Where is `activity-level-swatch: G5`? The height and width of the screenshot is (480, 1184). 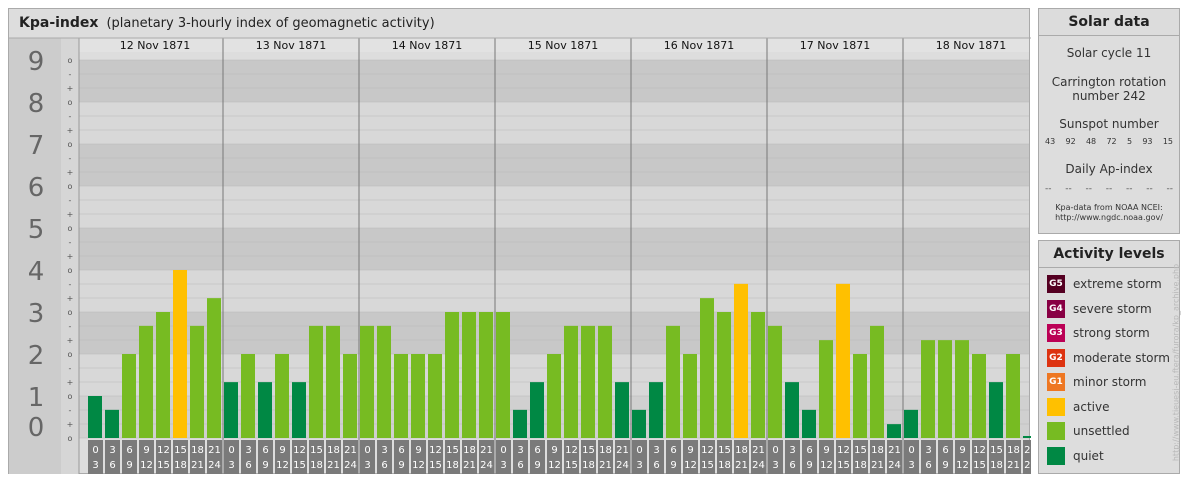 activity-level-swatch: G5 is located at coordinates (1056, 284).